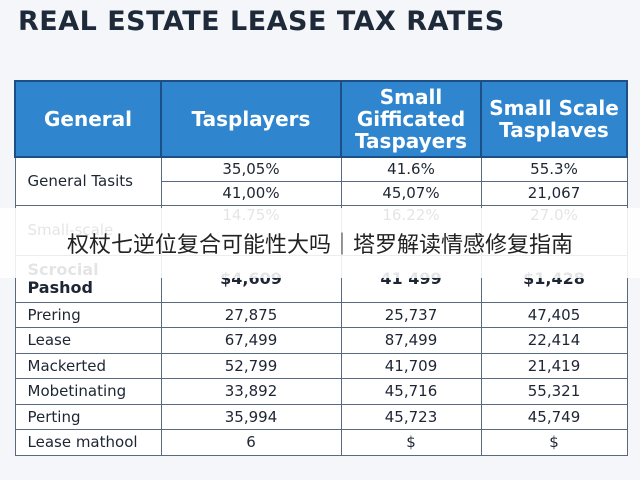  What do you see at coordinates (88, 442) in the screenshot?
I see `row-label: Lease mathool` at bounding box center [88, 442].